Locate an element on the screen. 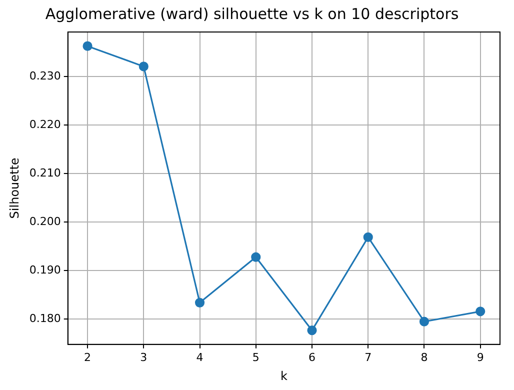 The height and width of the screenshot is (390, 514). x-tick-label: 7 is located at coordinates (368, 357).